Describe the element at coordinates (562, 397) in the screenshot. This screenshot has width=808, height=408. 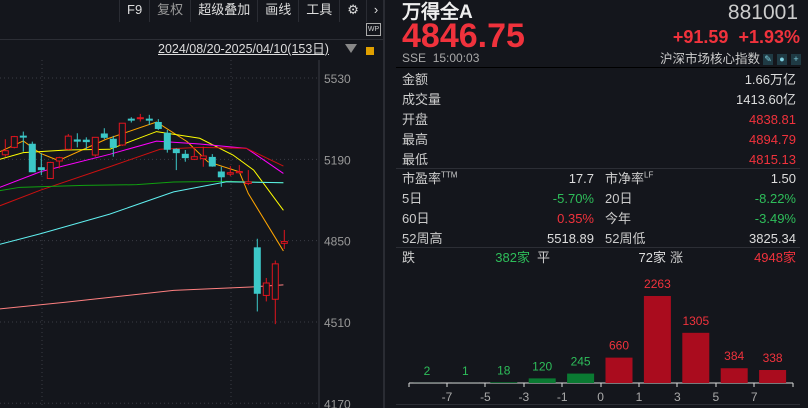
I see `x-tick-label: -1` at that location.